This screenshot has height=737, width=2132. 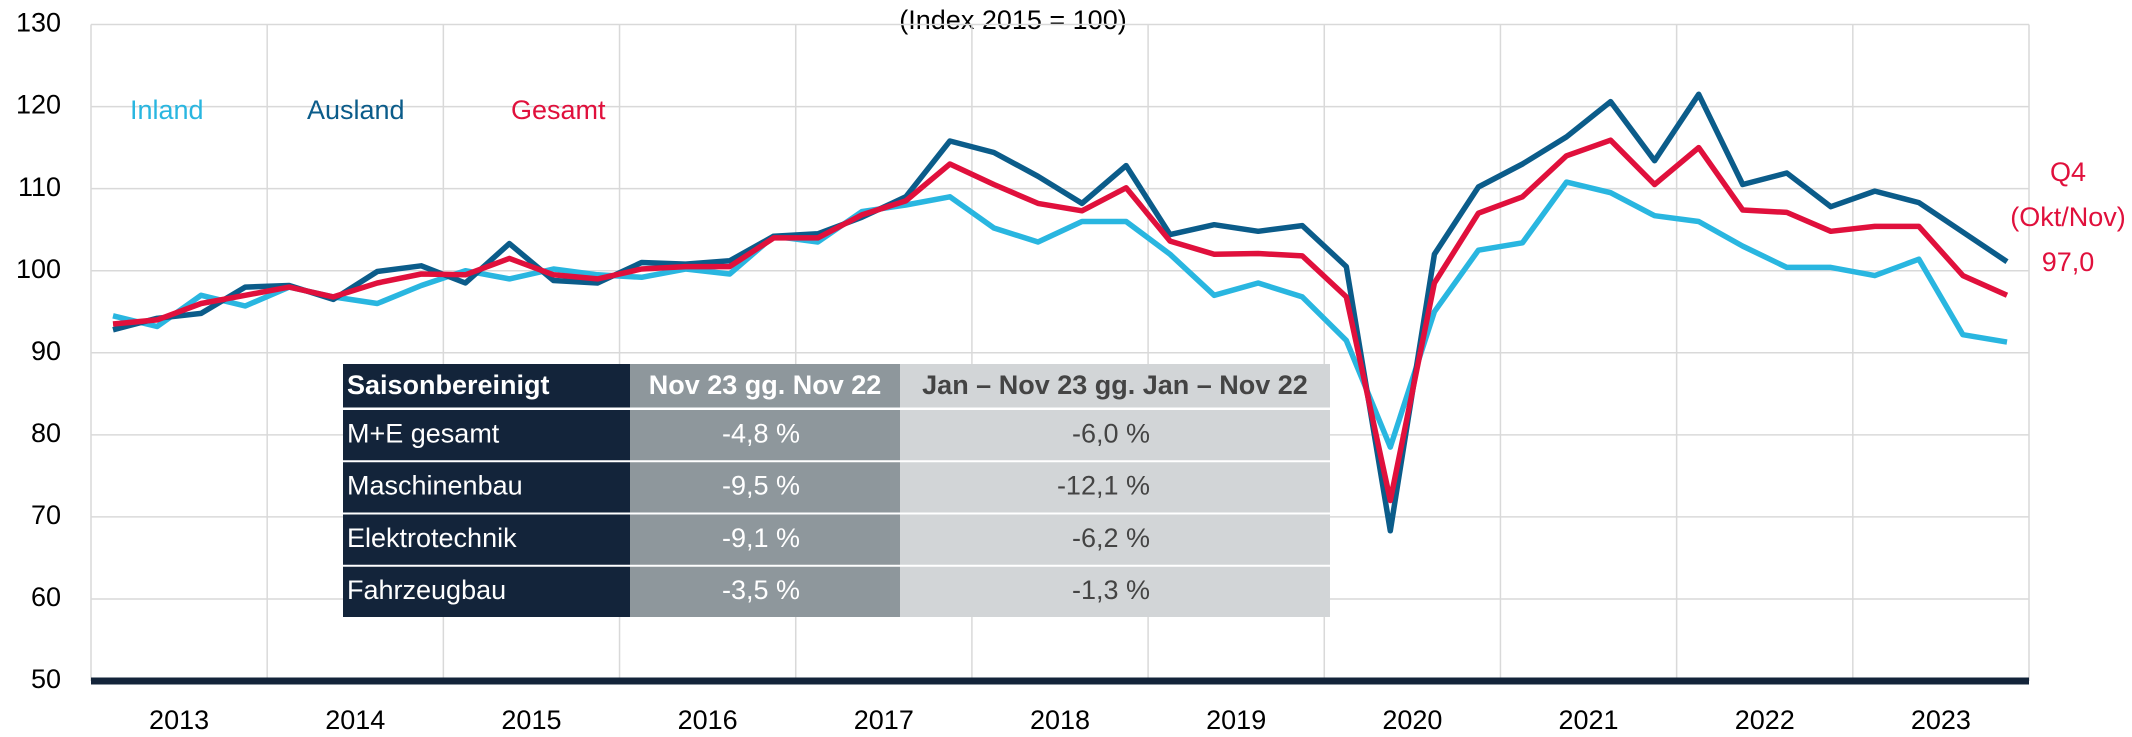 I want to click on table-header: Nov 23 gg. Nov 22, so click(x=765, y=385).